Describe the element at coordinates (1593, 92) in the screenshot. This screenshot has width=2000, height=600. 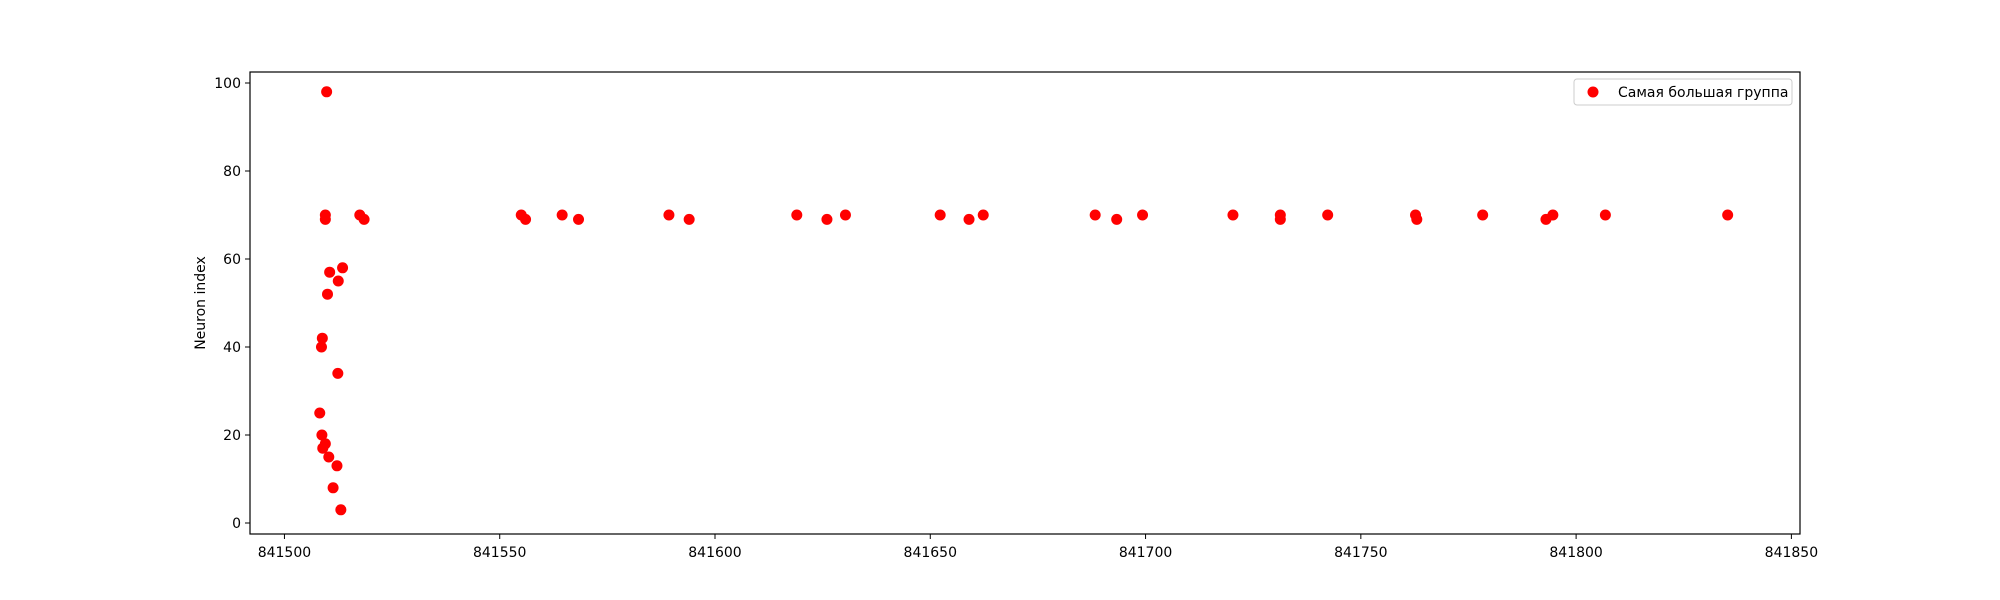
I see `legend-marker` at that location.